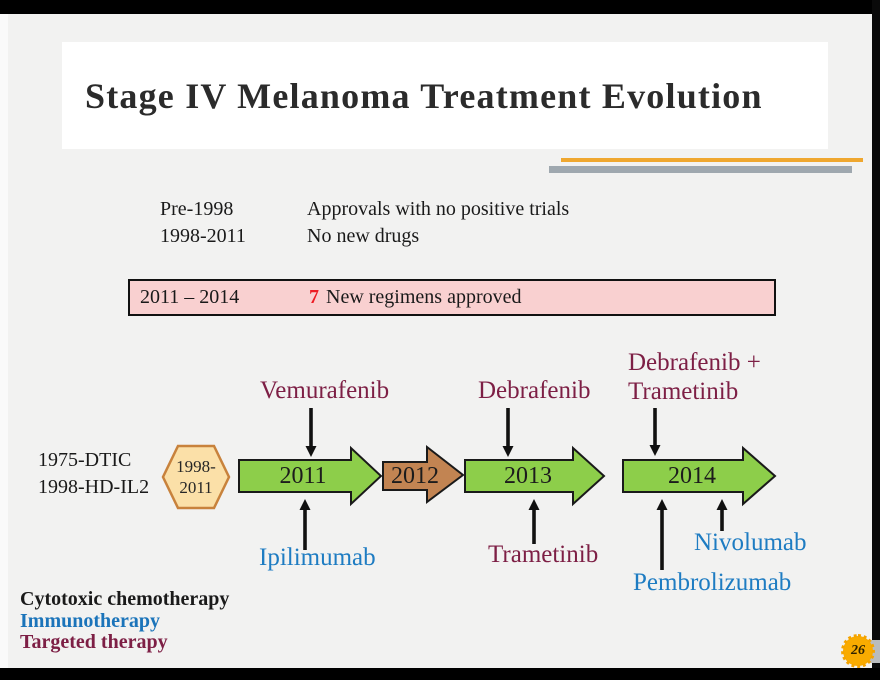  What do you see at coordinates (94, 642) in the screenshot?
I see `legend-item-targeted-therapy: Targeted therapy` at bounding box center [94, 642].